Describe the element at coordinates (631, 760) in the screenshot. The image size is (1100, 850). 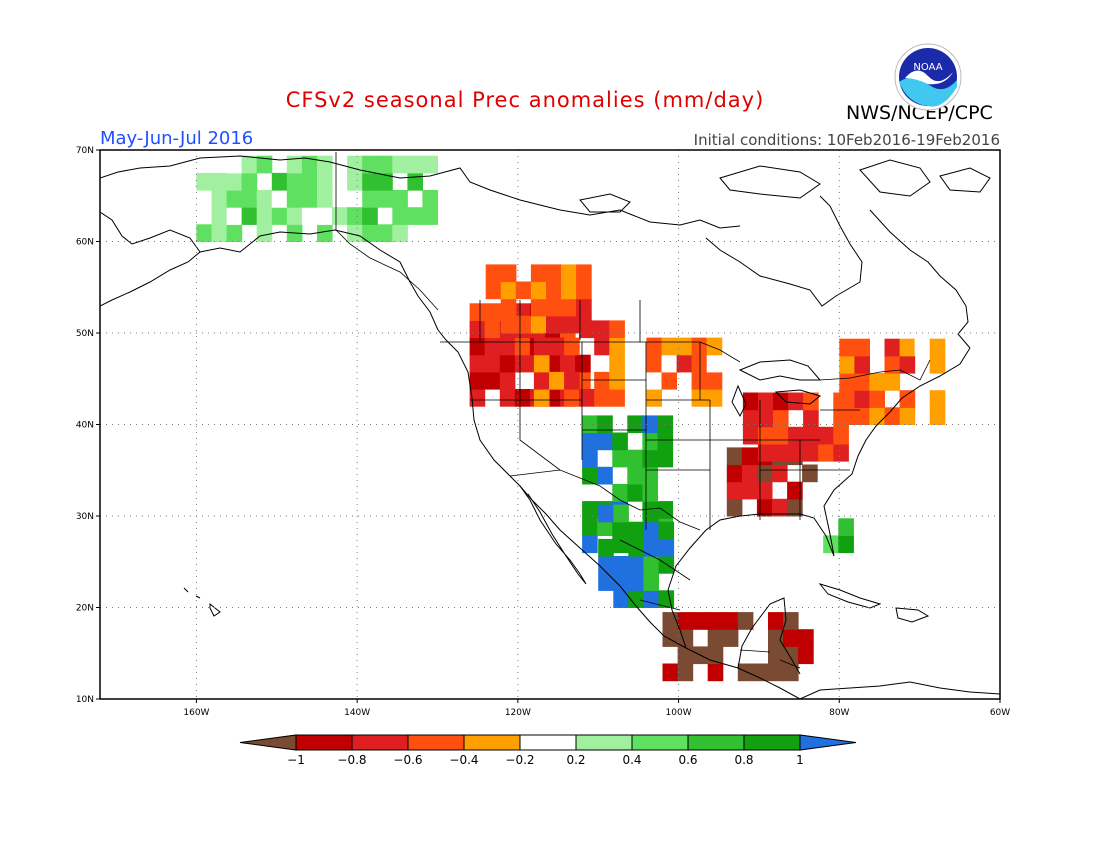
I see `colorbar-tick-label: 0.4` at that location.